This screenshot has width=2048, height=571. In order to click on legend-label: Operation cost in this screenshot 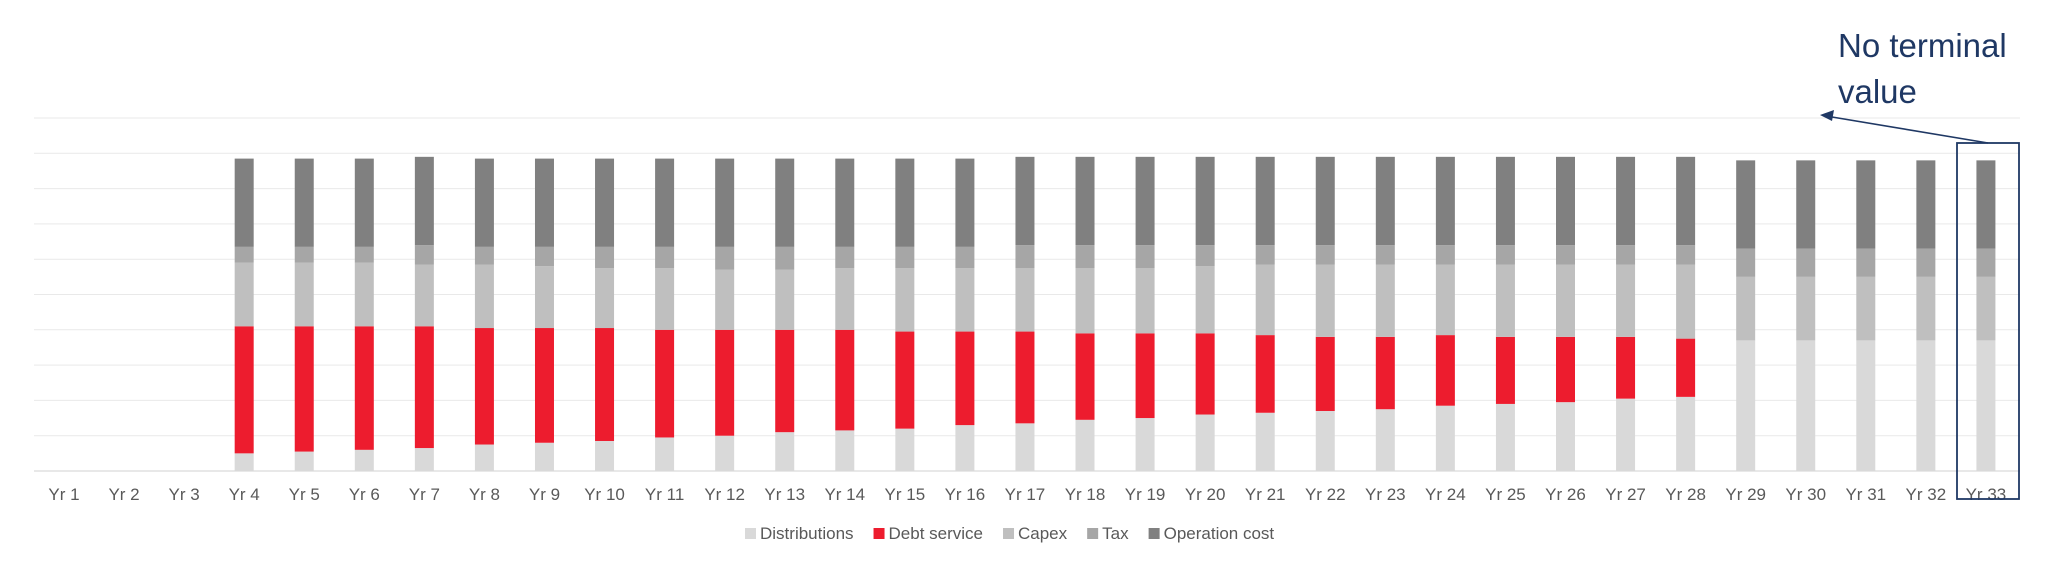, I will do `click(1219, 533)`.